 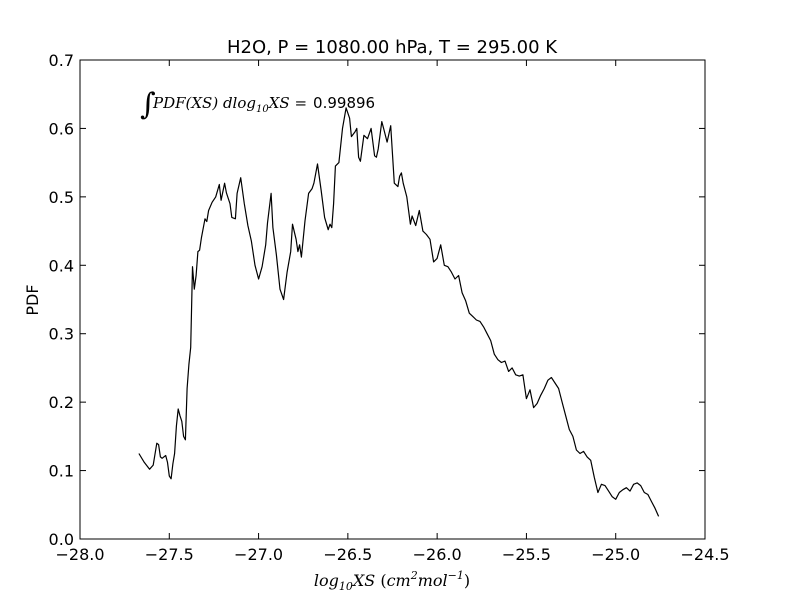 What do you see at coordinates (79, 554) in the screenshot?
I see `x-tick-label: −28.0` at bounding box center [79, 554].